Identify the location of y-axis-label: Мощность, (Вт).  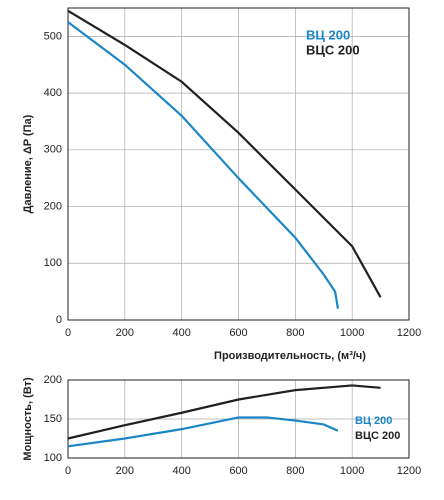
(28, 419).